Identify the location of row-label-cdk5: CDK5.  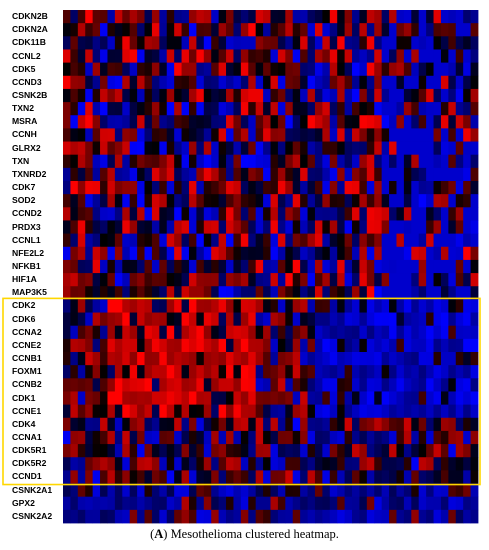
(24, 68).